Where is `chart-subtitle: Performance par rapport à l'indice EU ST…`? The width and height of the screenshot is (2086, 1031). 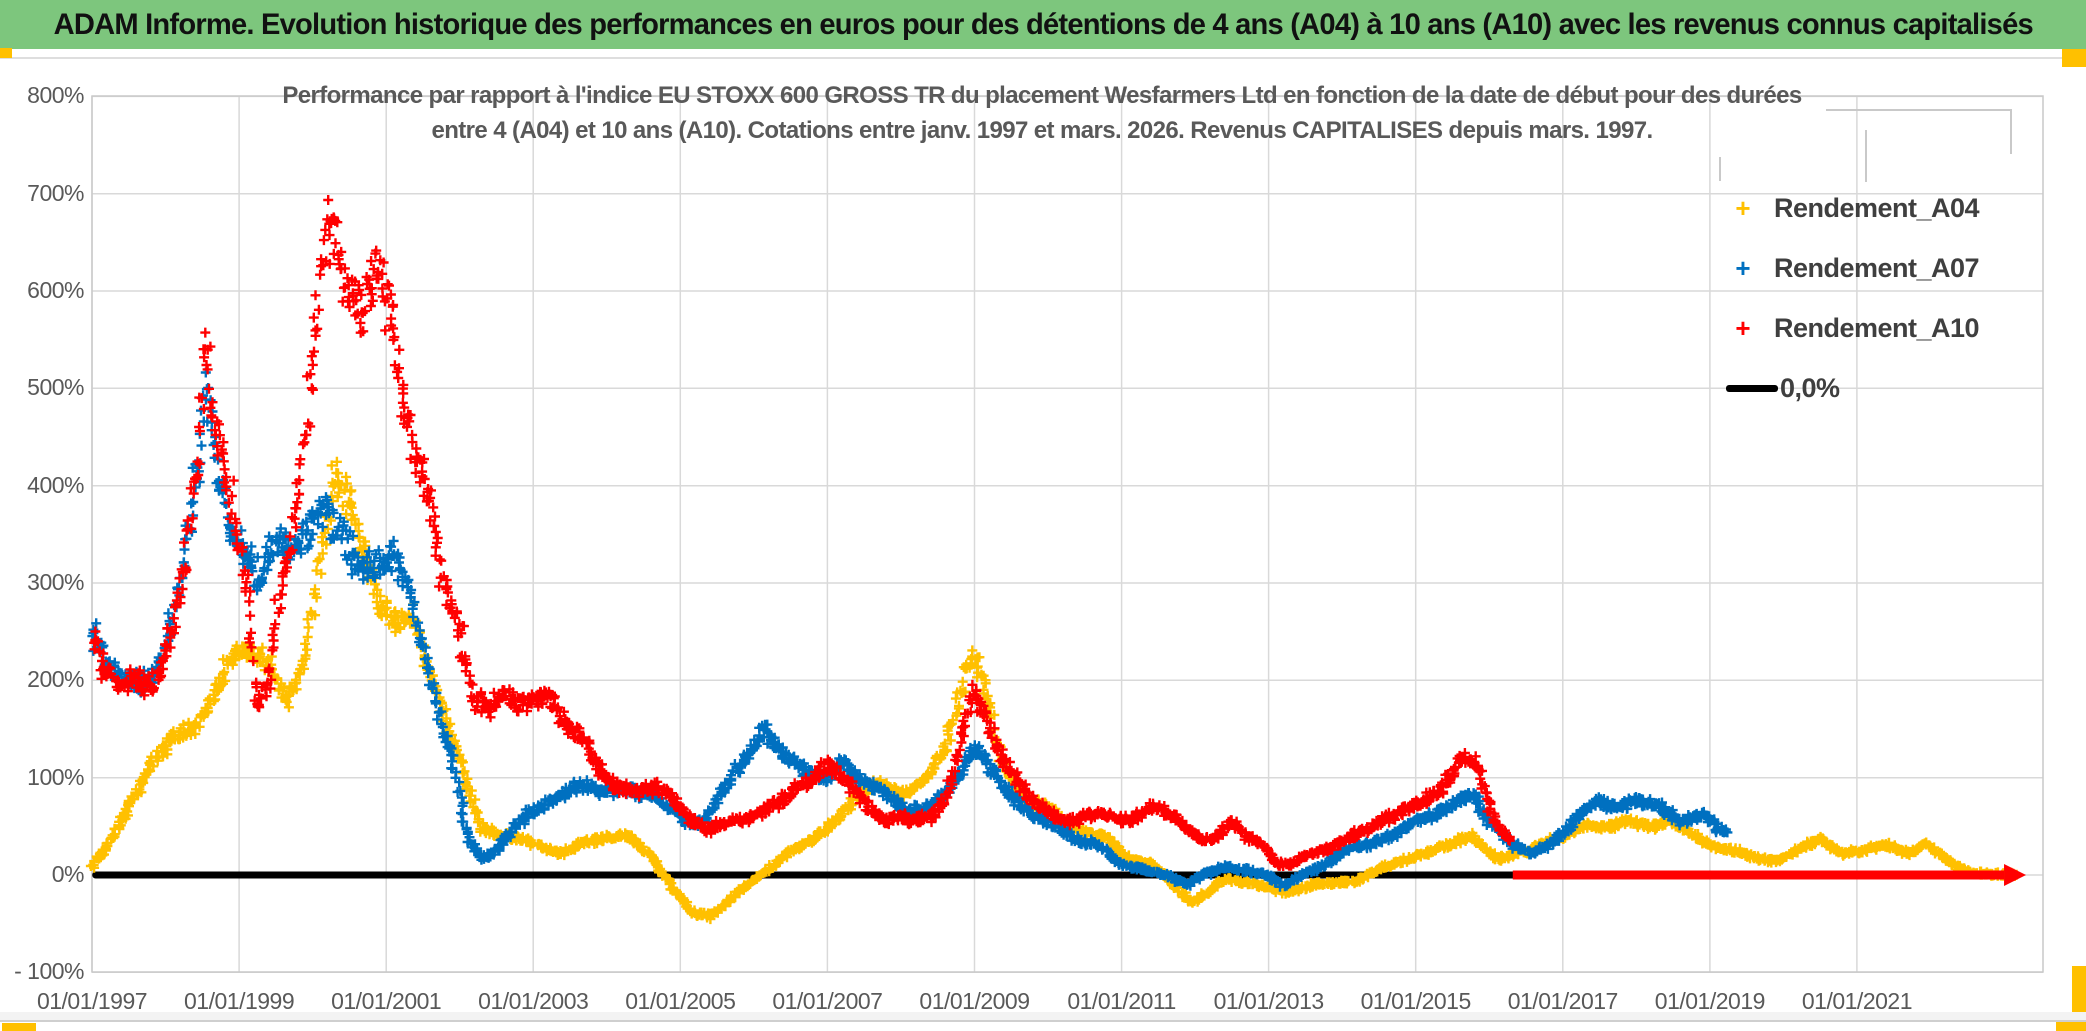 chart-subtitle: Performance par rapport à l'indice EU ST… is located at coordinates (1042, 113).